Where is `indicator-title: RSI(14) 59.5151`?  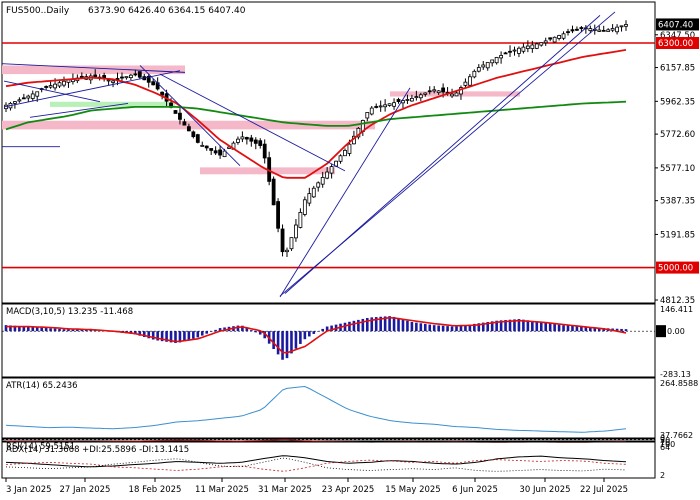 indicator-title: RSI(14) 59.5151 is located at coordinates (40, 447).